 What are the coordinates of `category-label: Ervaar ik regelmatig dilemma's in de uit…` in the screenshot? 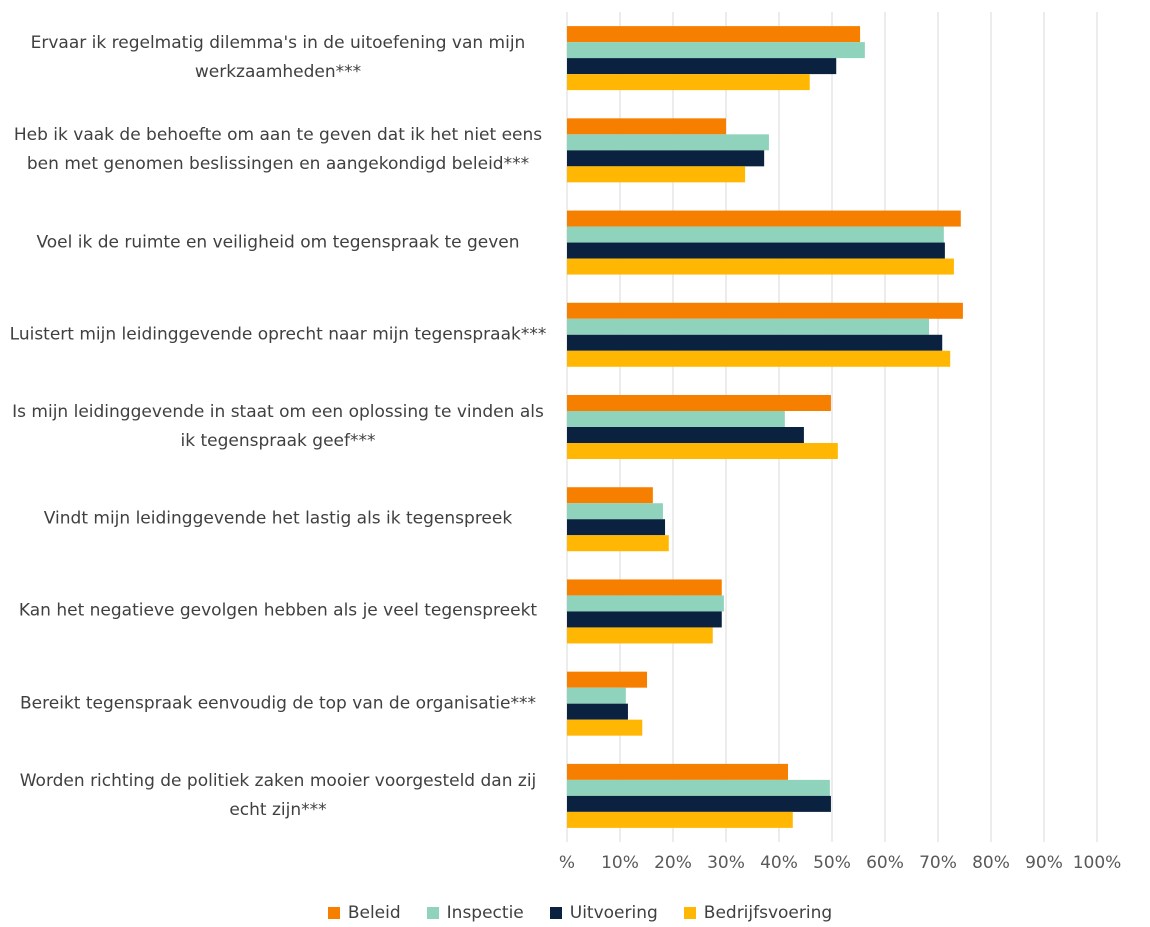 It's located at (278, 58).